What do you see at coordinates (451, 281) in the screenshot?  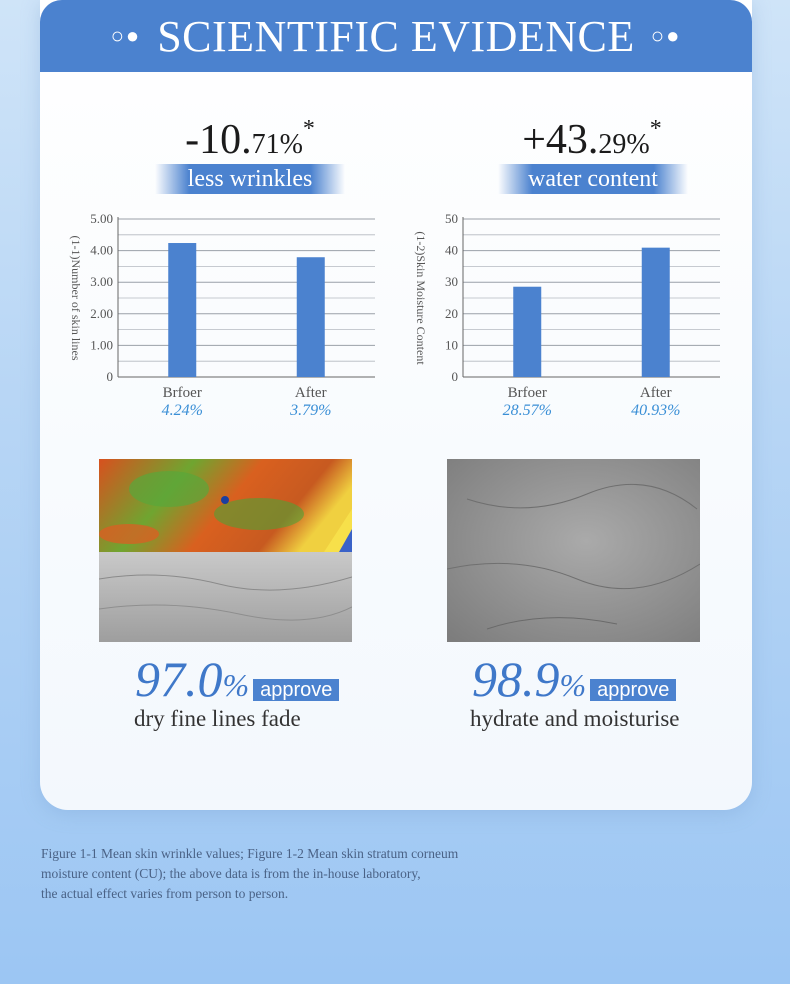 I see `y-tick-label: 30` at bounding box center [451, 281].